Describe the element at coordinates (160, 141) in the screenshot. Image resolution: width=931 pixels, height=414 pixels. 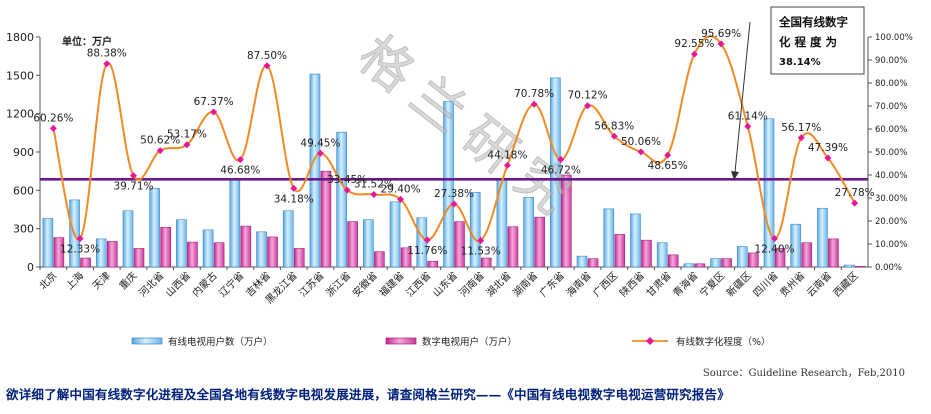
I see `line-value-label: 50.62%` at that location.